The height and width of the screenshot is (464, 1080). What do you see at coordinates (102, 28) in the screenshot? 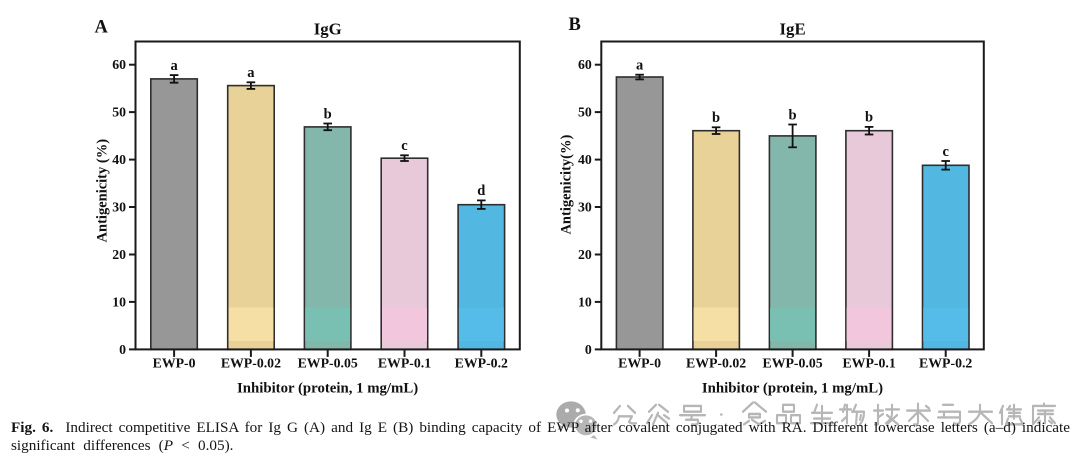
I see `svg-text: A` at bounding box center [102, 28].